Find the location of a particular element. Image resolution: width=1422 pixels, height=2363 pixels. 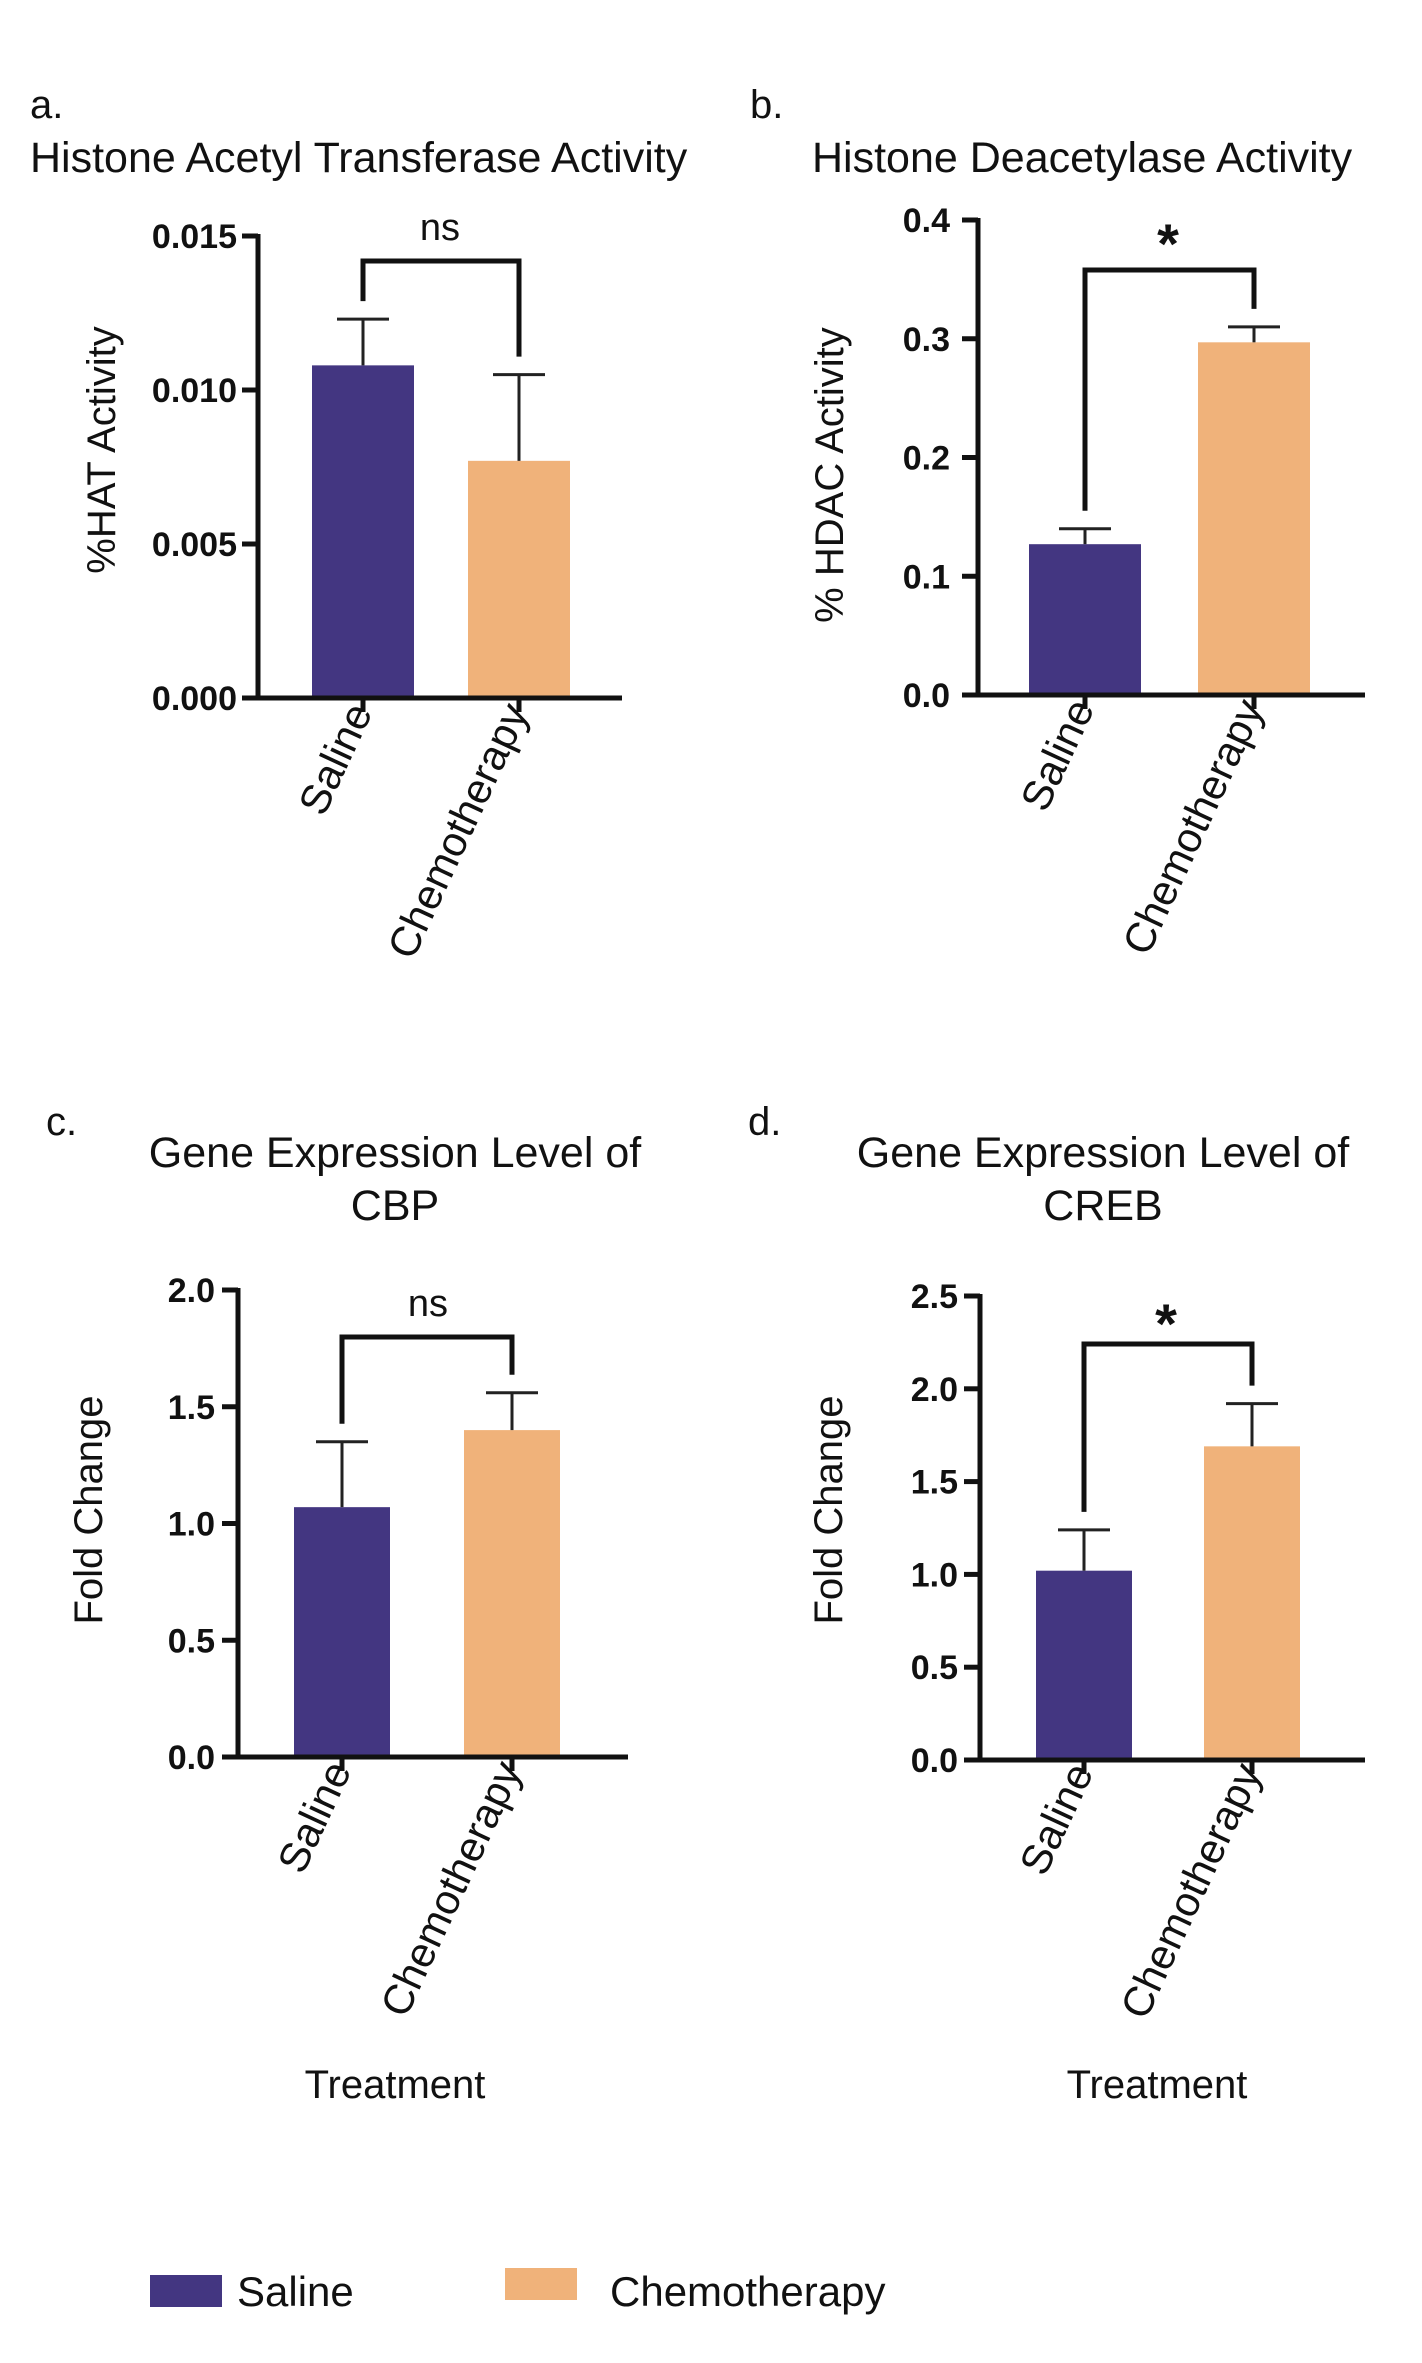

y-tick-label: 0.015 is located at coordinates (194, 237).